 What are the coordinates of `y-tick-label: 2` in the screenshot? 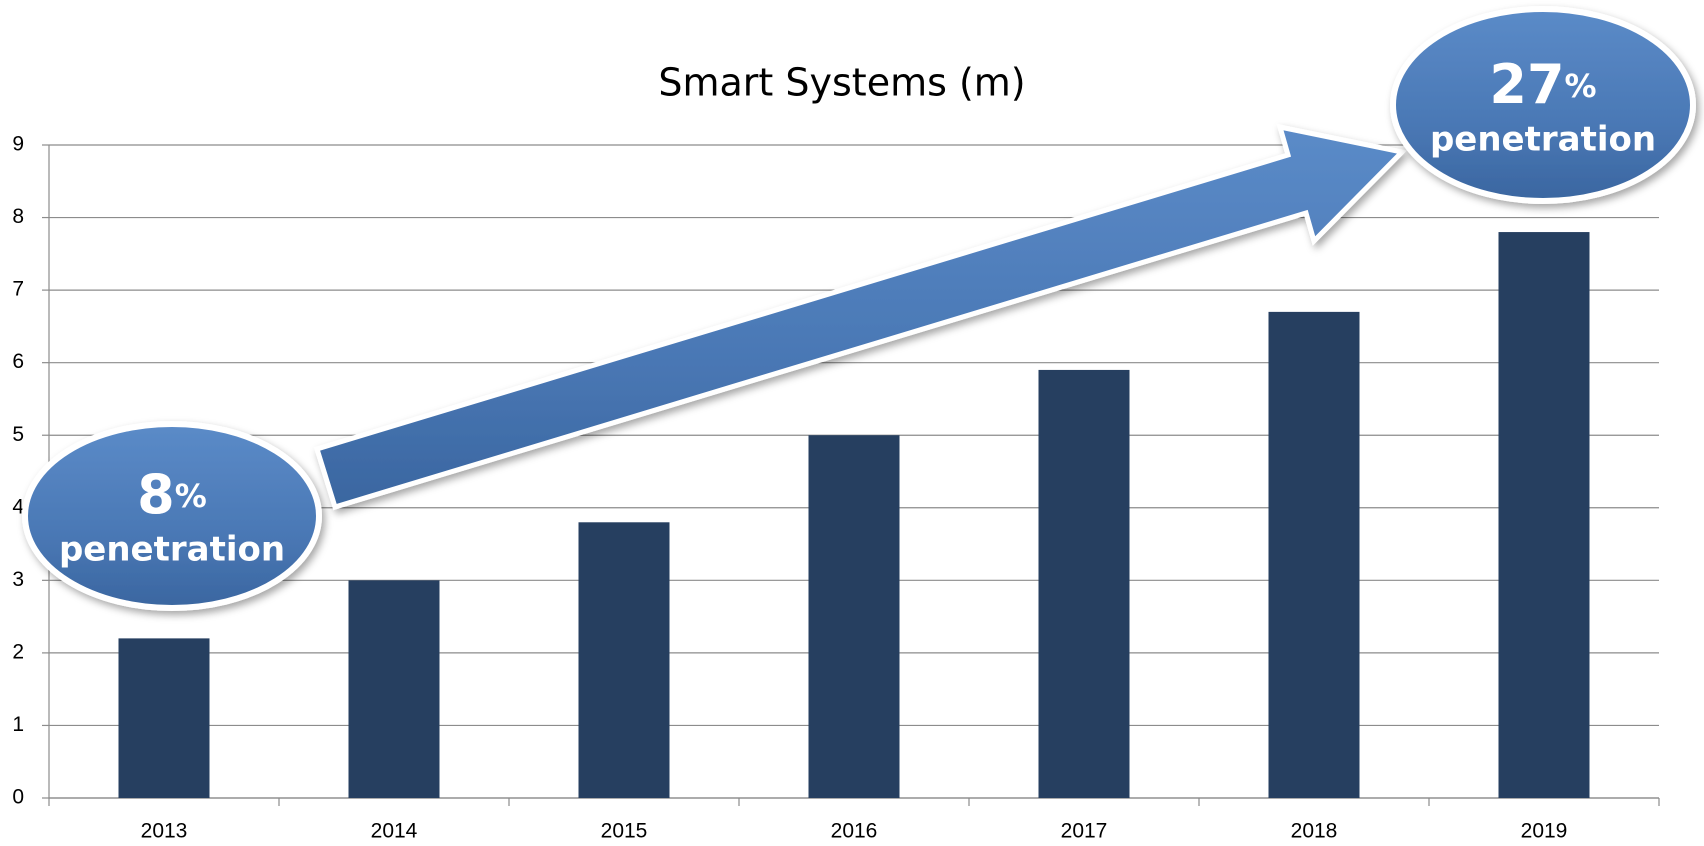 It's located at (18, 651).